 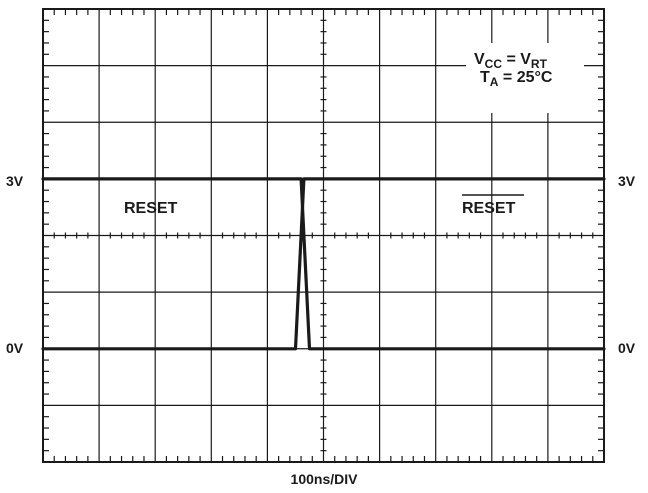 What do you see at coordinates (627, 181) in the screenshot?
I see `right-3v-label: 3V` at bounding box center [627, 181].